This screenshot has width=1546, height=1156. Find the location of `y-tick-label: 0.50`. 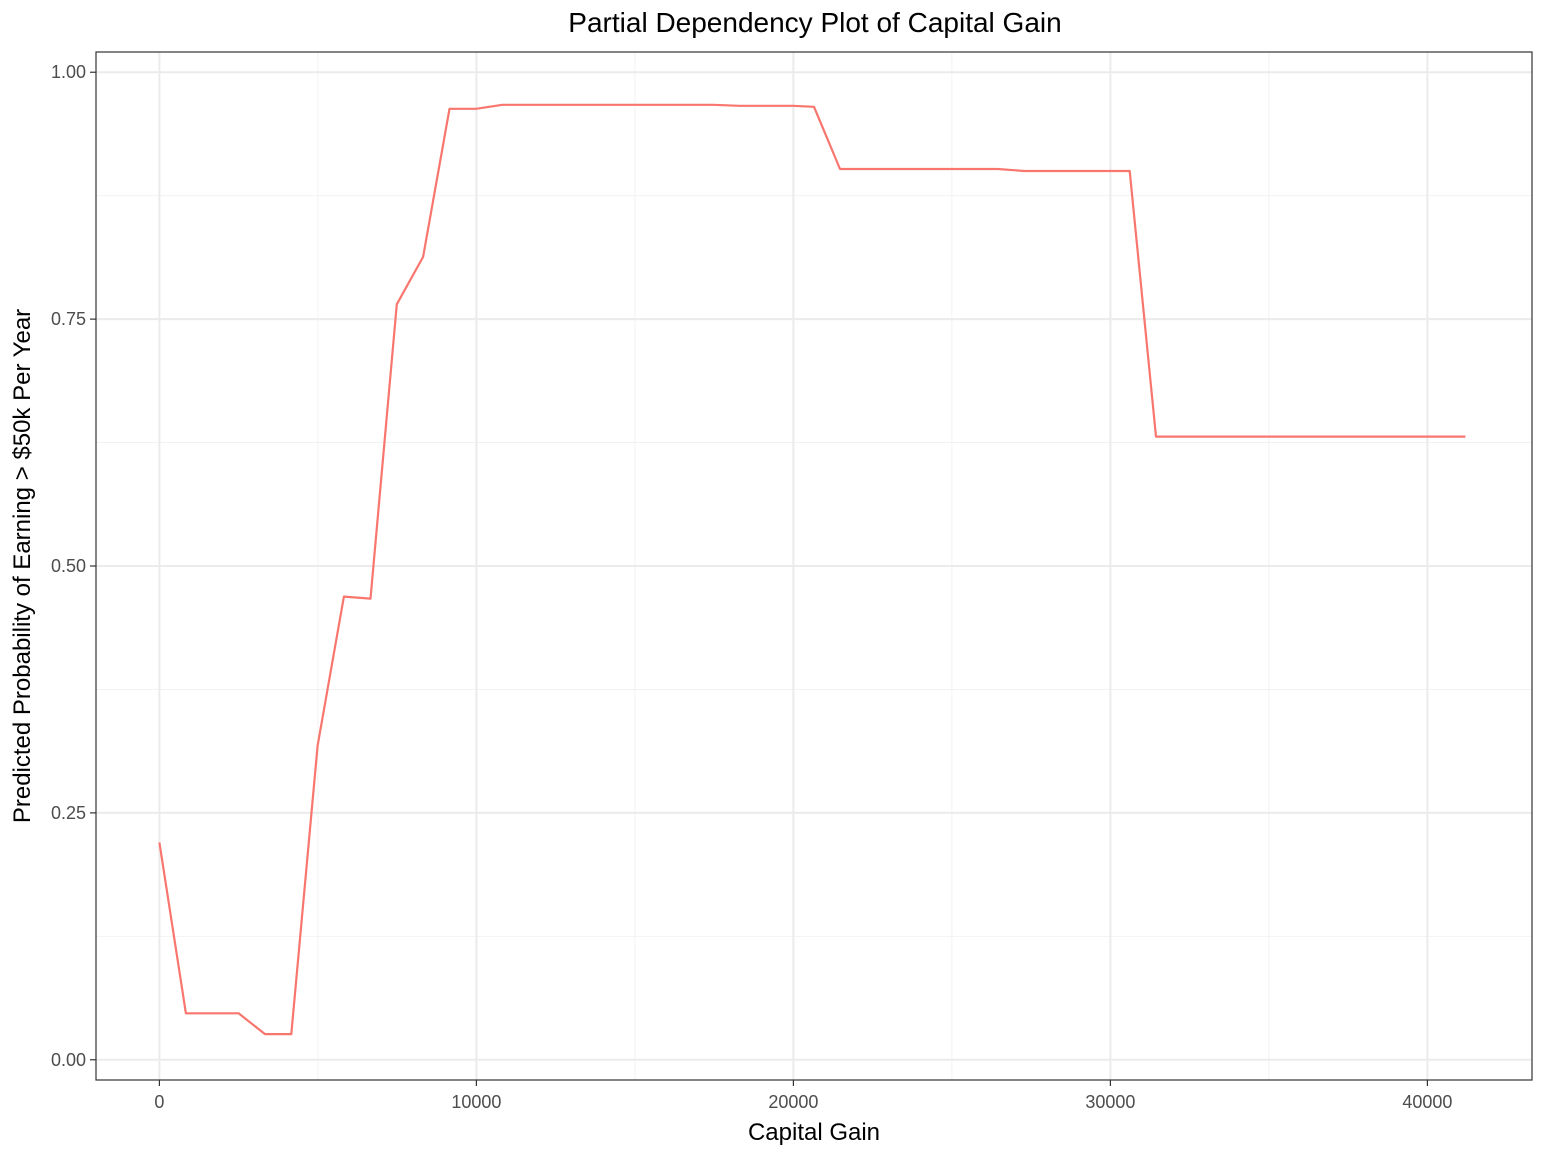

y-tick-label: 0.50 is located at coordinates (68, 566).